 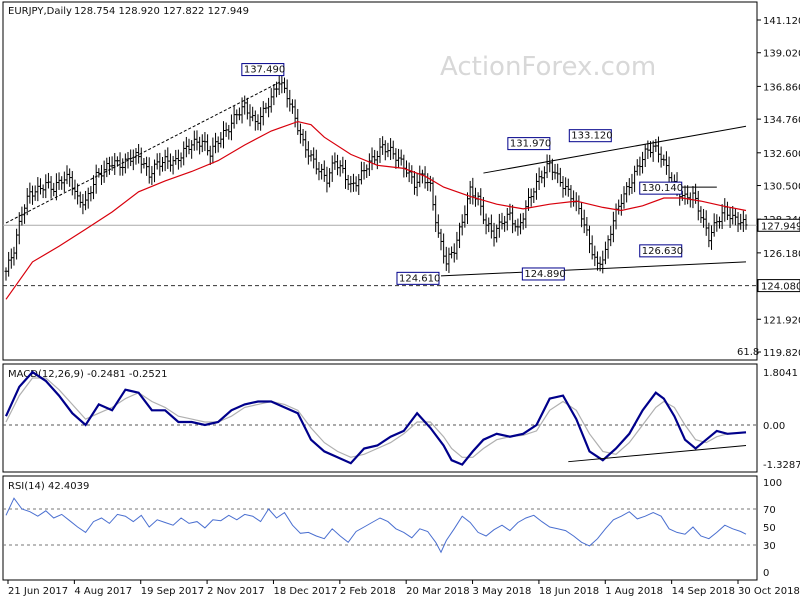 I want to click on price-annotation: 124.610, so click(x=419, y=278).